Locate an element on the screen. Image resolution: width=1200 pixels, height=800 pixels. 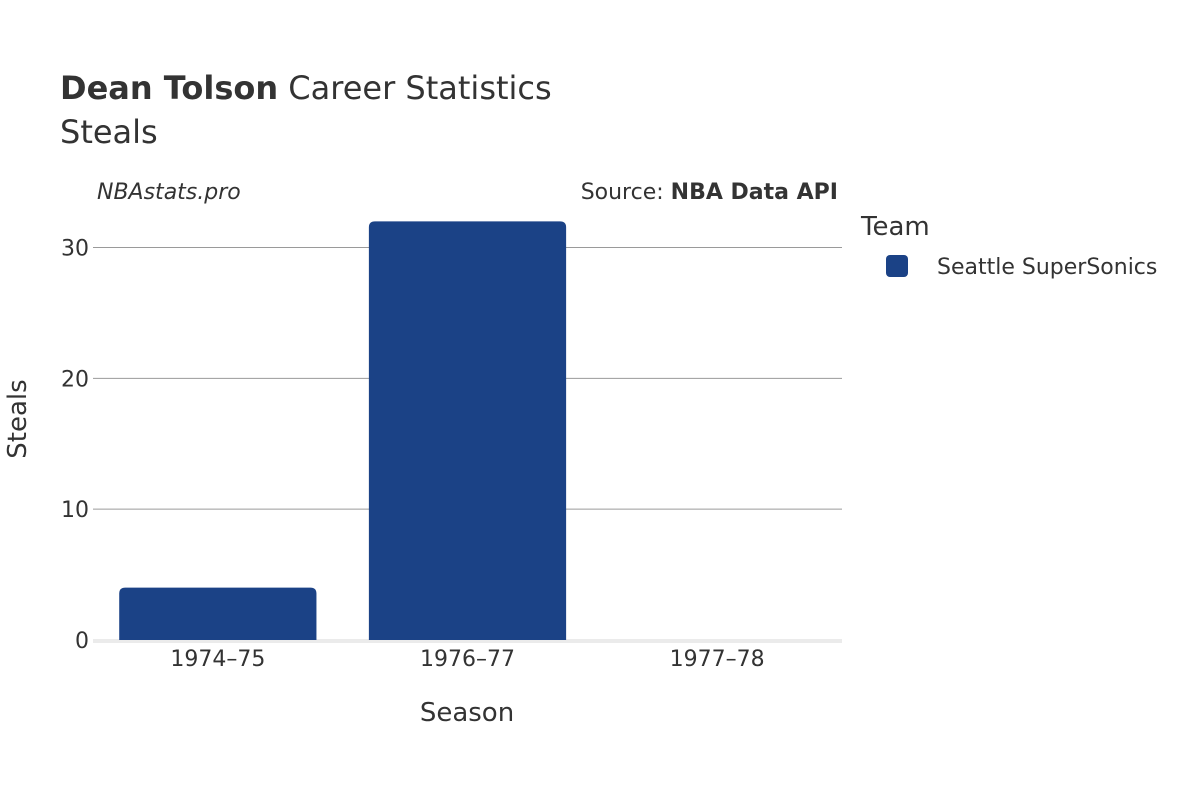
legend-title: Team is located at coordinates (895, 227).